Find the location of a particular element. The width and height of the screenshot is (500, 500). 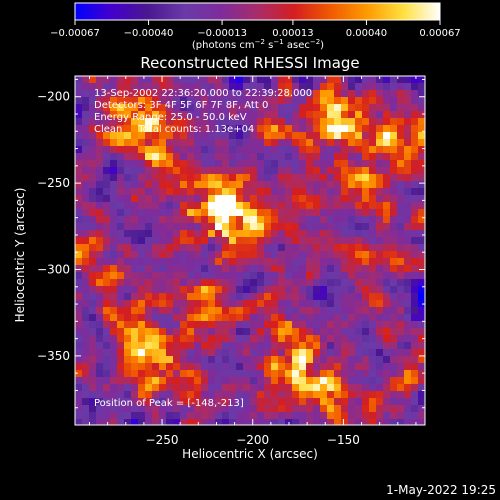

colorbar-tick-label: 0.00067 is located at coordinates (439, 33).